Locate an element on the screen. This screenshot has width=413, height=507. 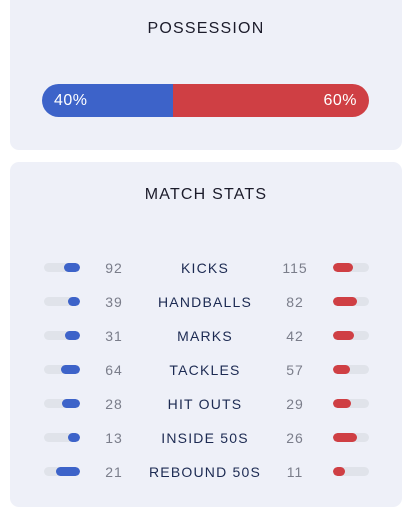
stat-row: 92 KICKS 115 is located at coordinates (206, 268).